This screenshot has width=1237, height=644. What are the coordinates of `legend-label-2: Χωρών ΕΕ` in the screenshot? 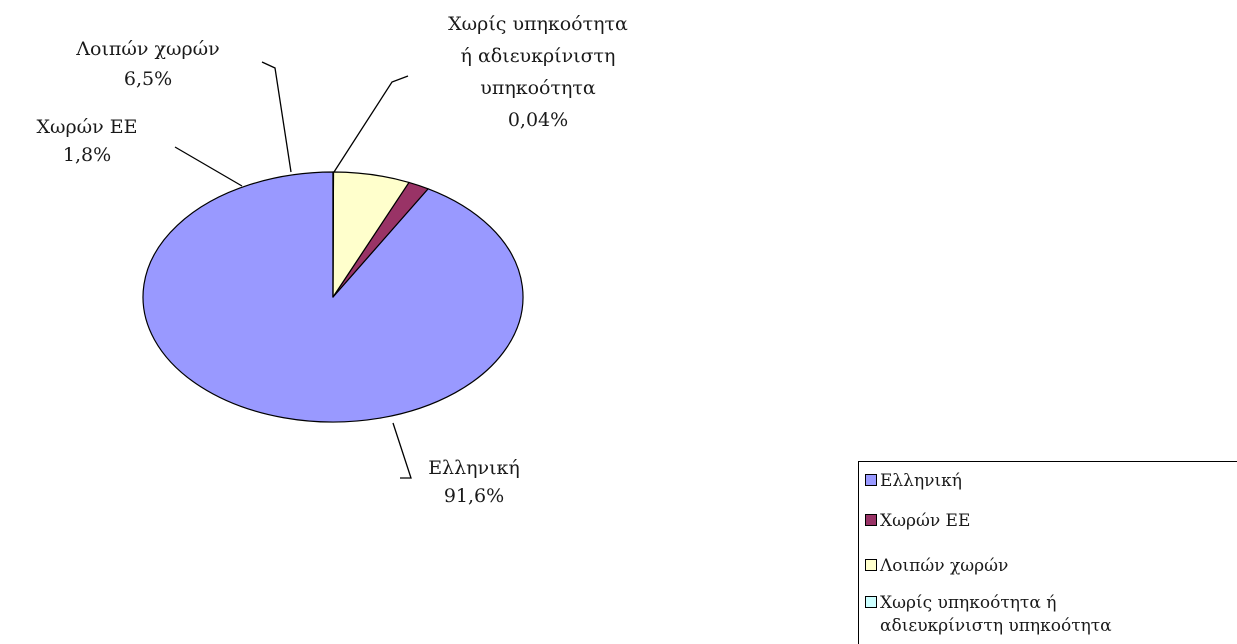 It's located at (925, 521).